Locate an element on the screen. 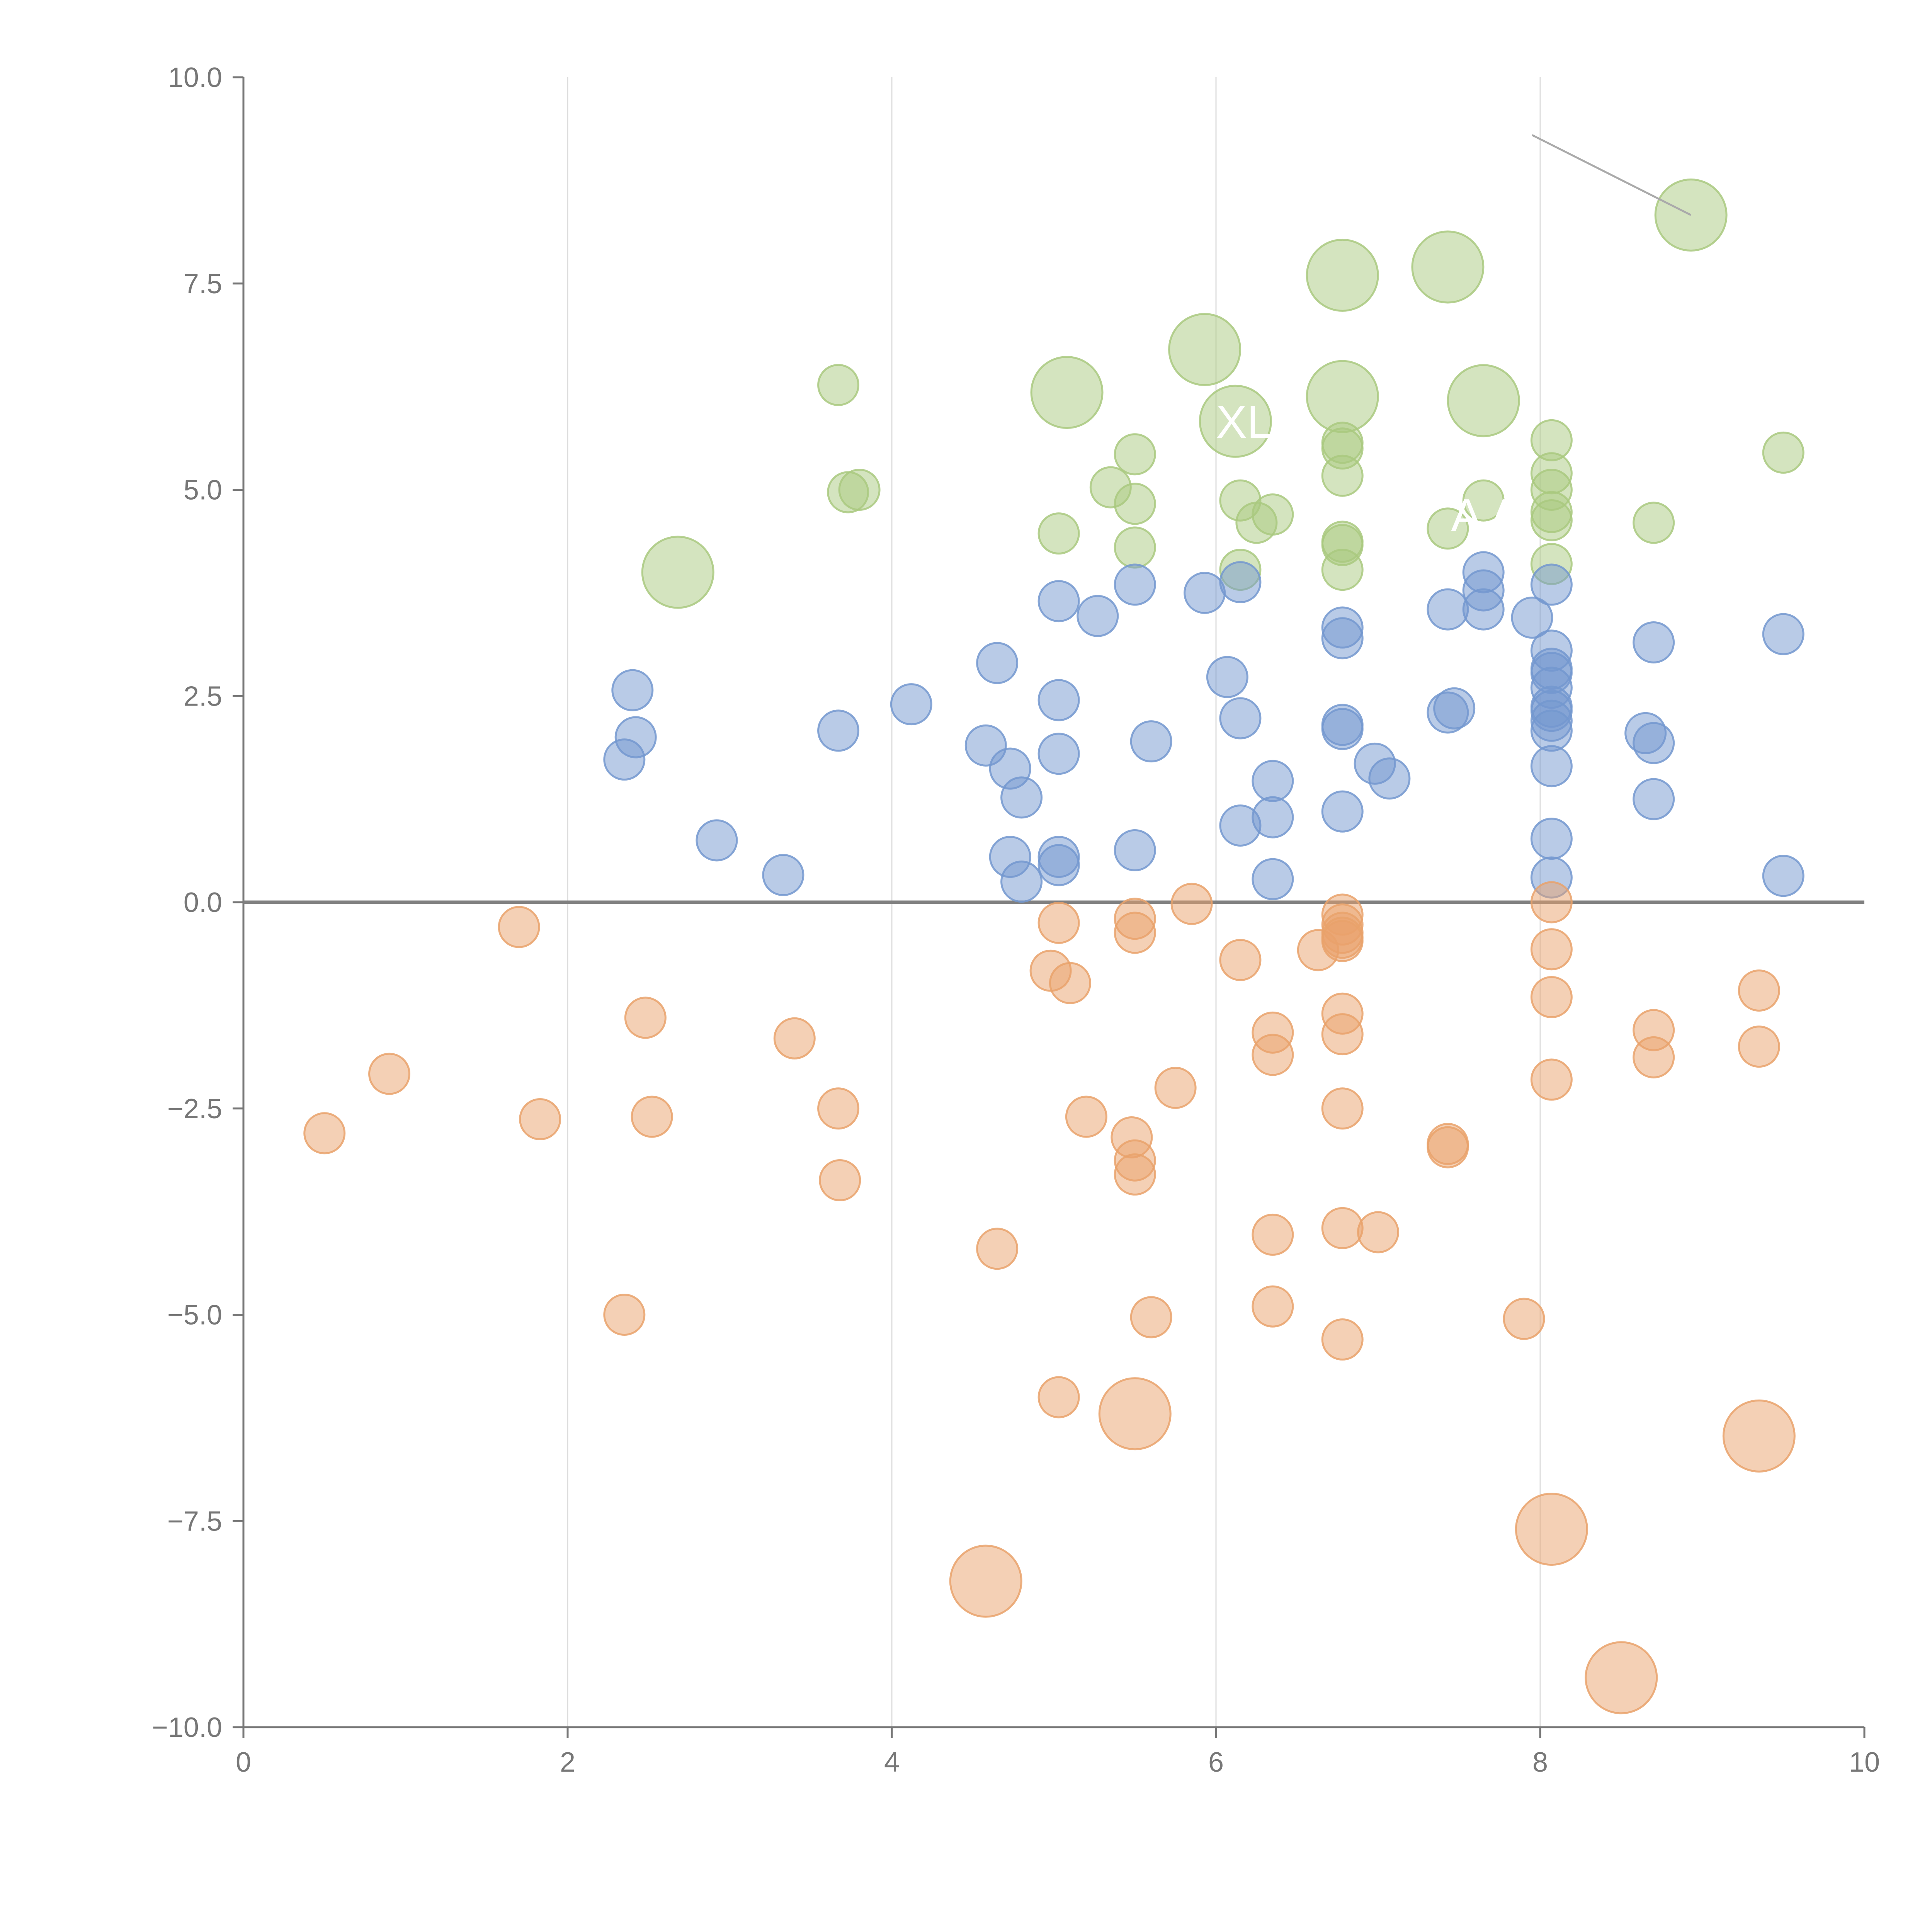 The width and height of the screenshot is (1932, 1932). y-tick-label: 0.0 is located at coordinates (203, 903).